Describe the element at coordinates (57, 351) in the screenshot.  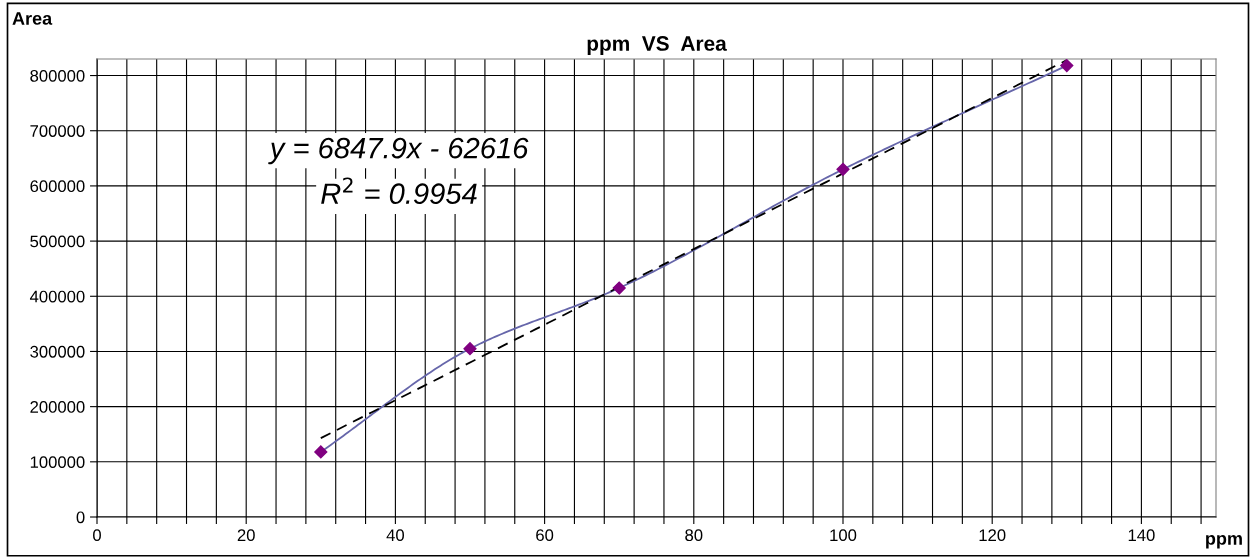
I see `y-tick-label: 300000` at that location.